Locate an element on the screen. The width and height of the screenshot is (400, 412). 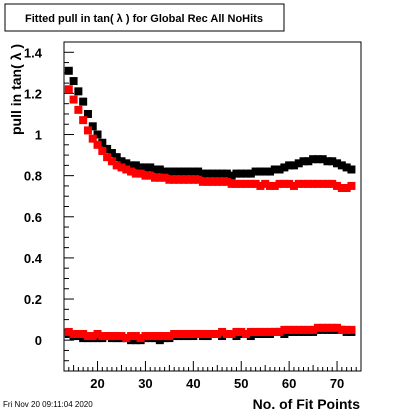
x-tick-labels: 20 30 40 50 60 70 is located at coordinates (217, 383).